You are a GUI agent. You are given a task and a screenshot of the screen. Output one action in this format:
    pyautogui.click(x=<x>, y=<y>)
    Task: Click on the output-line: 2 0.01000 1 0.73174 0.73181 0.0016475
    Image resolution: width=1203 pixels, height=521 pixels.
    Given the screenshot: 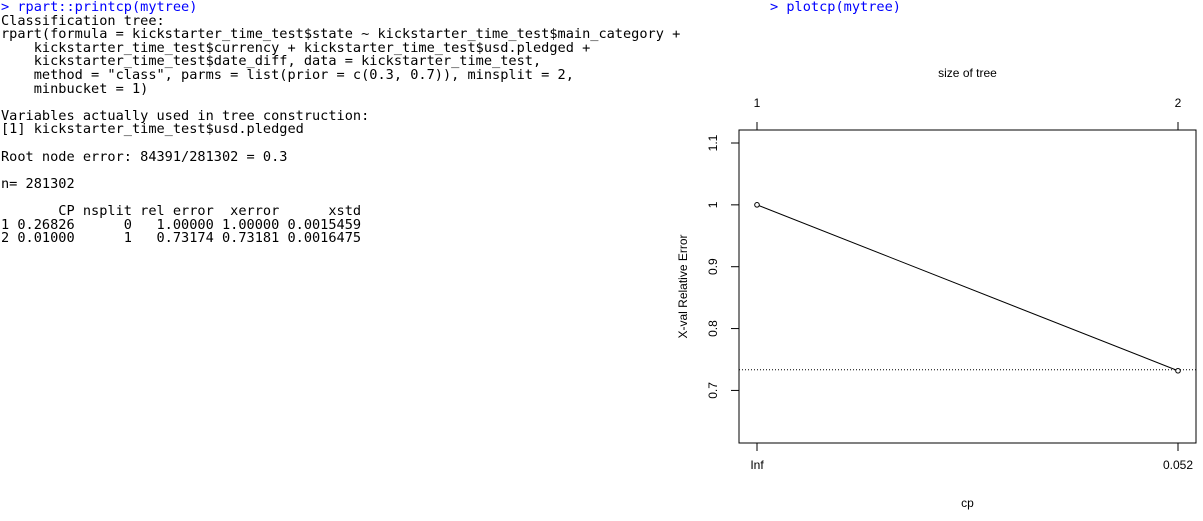 What is the action you would take?
    pyautogui.click(x=181, y=238)
    